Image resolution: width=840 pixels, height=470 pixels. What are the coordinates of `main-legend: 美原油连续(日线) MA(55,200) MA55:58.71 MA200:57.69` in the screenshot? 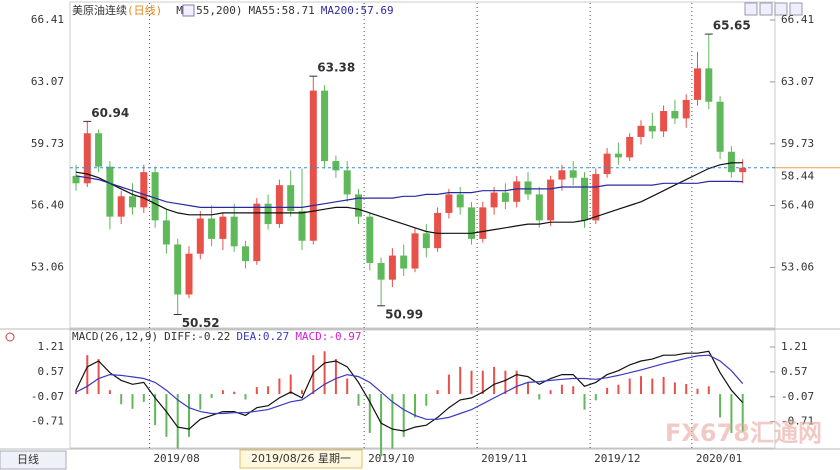 It's located at (233, 10).